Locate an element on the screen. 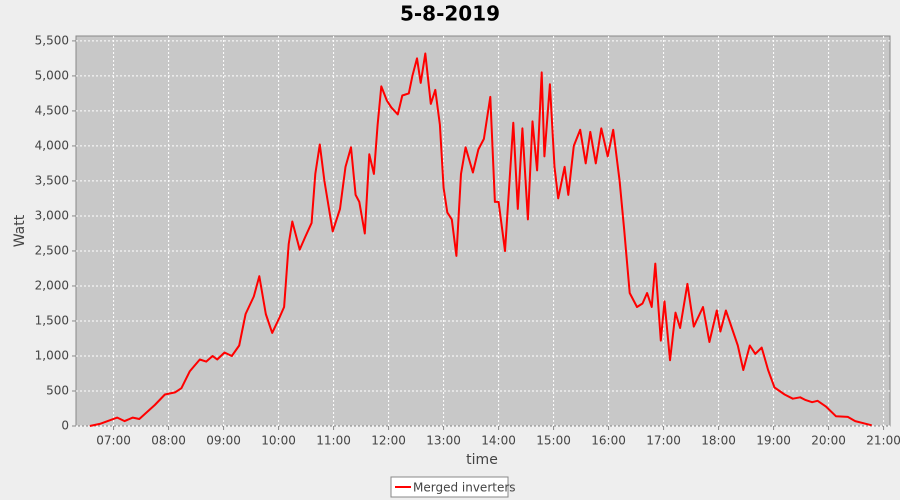  x-tick-label: 15:00 is located at coordinates (553, 441).